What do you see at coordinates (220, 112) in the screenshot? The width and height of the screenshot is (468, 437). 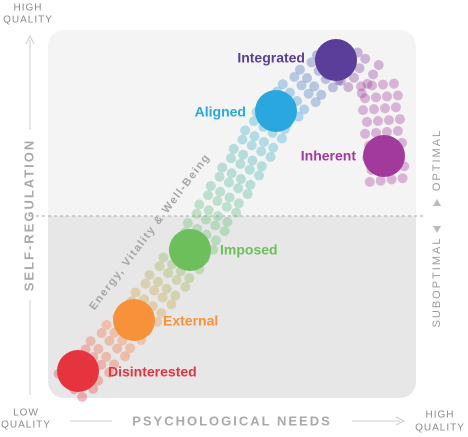 I see `node-label: Aligned` at bounding box center [220, 112].